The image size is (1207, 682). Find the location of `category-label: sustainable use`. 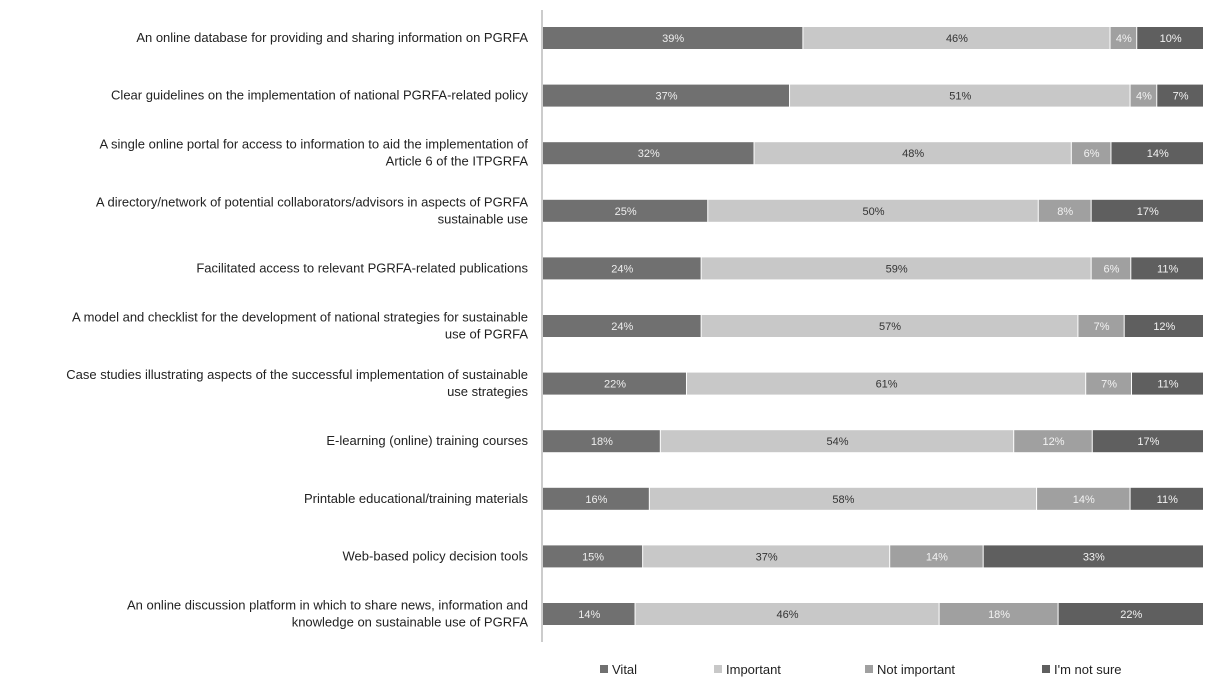

category-label: sustainable use is located at coordinates (483, 218).